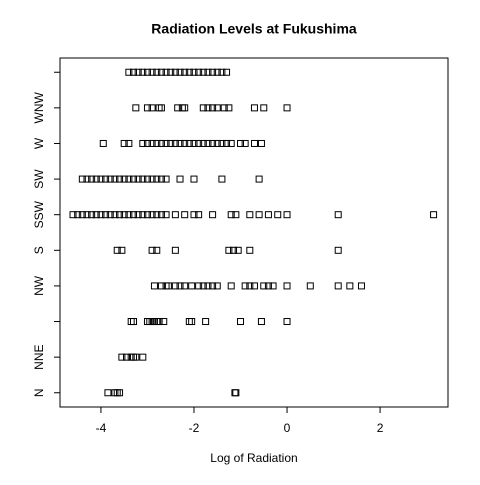  Describe the element at coordinates (254, 29) in the screenshot. I see `chart-title: Radiation Levels at Fukushima` at that location.